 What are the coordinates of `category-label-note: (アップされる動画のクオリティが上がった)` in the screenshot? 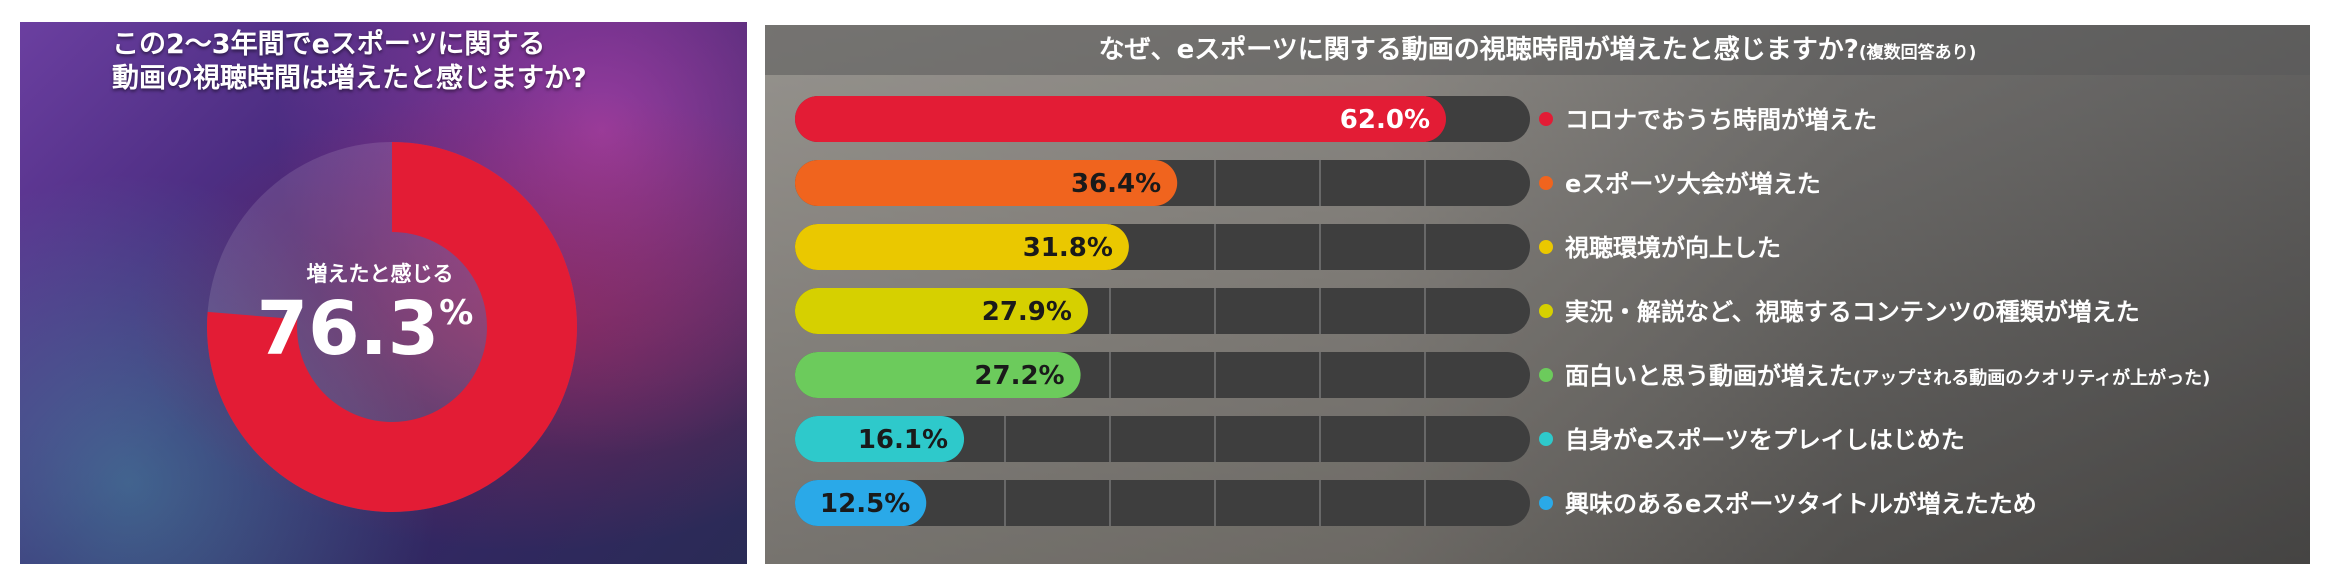 It's located at (2031, 378).